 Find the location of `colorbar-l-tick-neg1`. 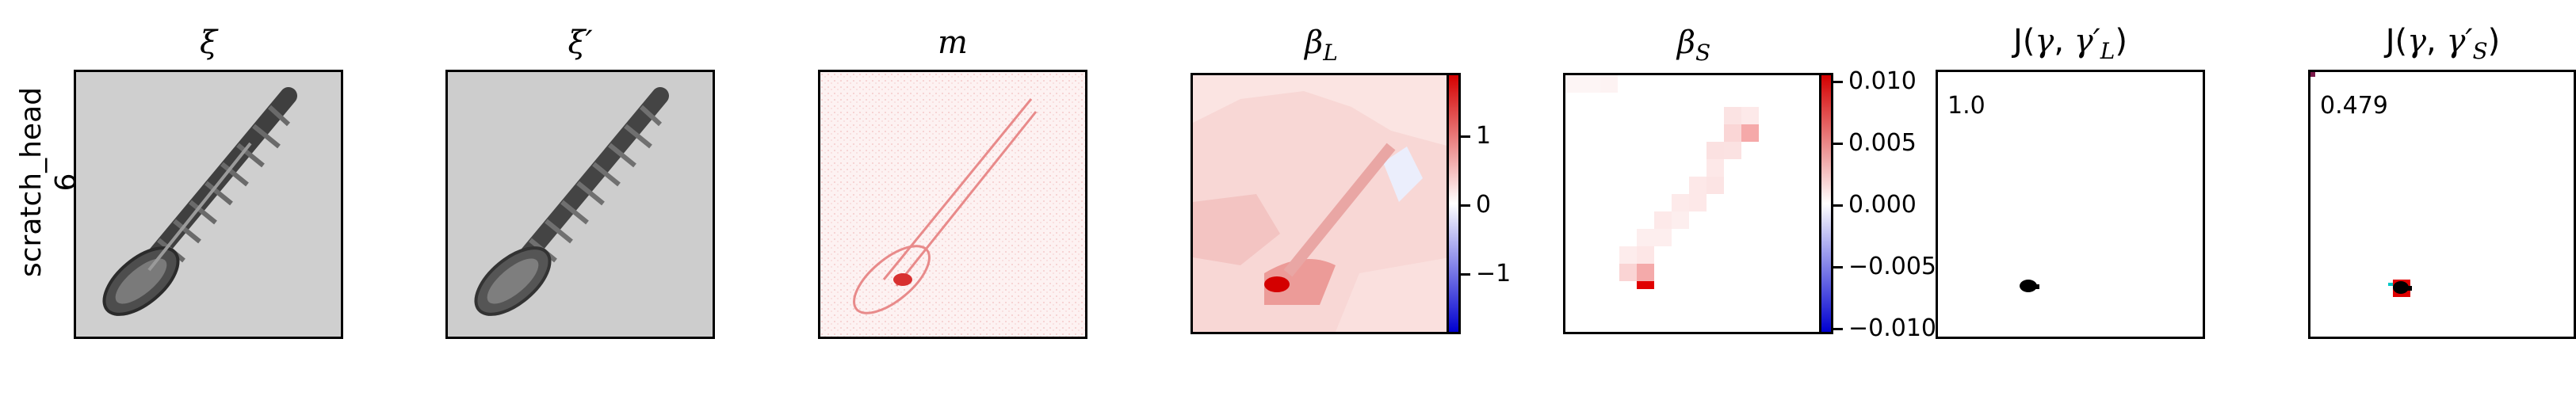

colorbar-l-tick-neg1 is located at coordinates (1465, 274).